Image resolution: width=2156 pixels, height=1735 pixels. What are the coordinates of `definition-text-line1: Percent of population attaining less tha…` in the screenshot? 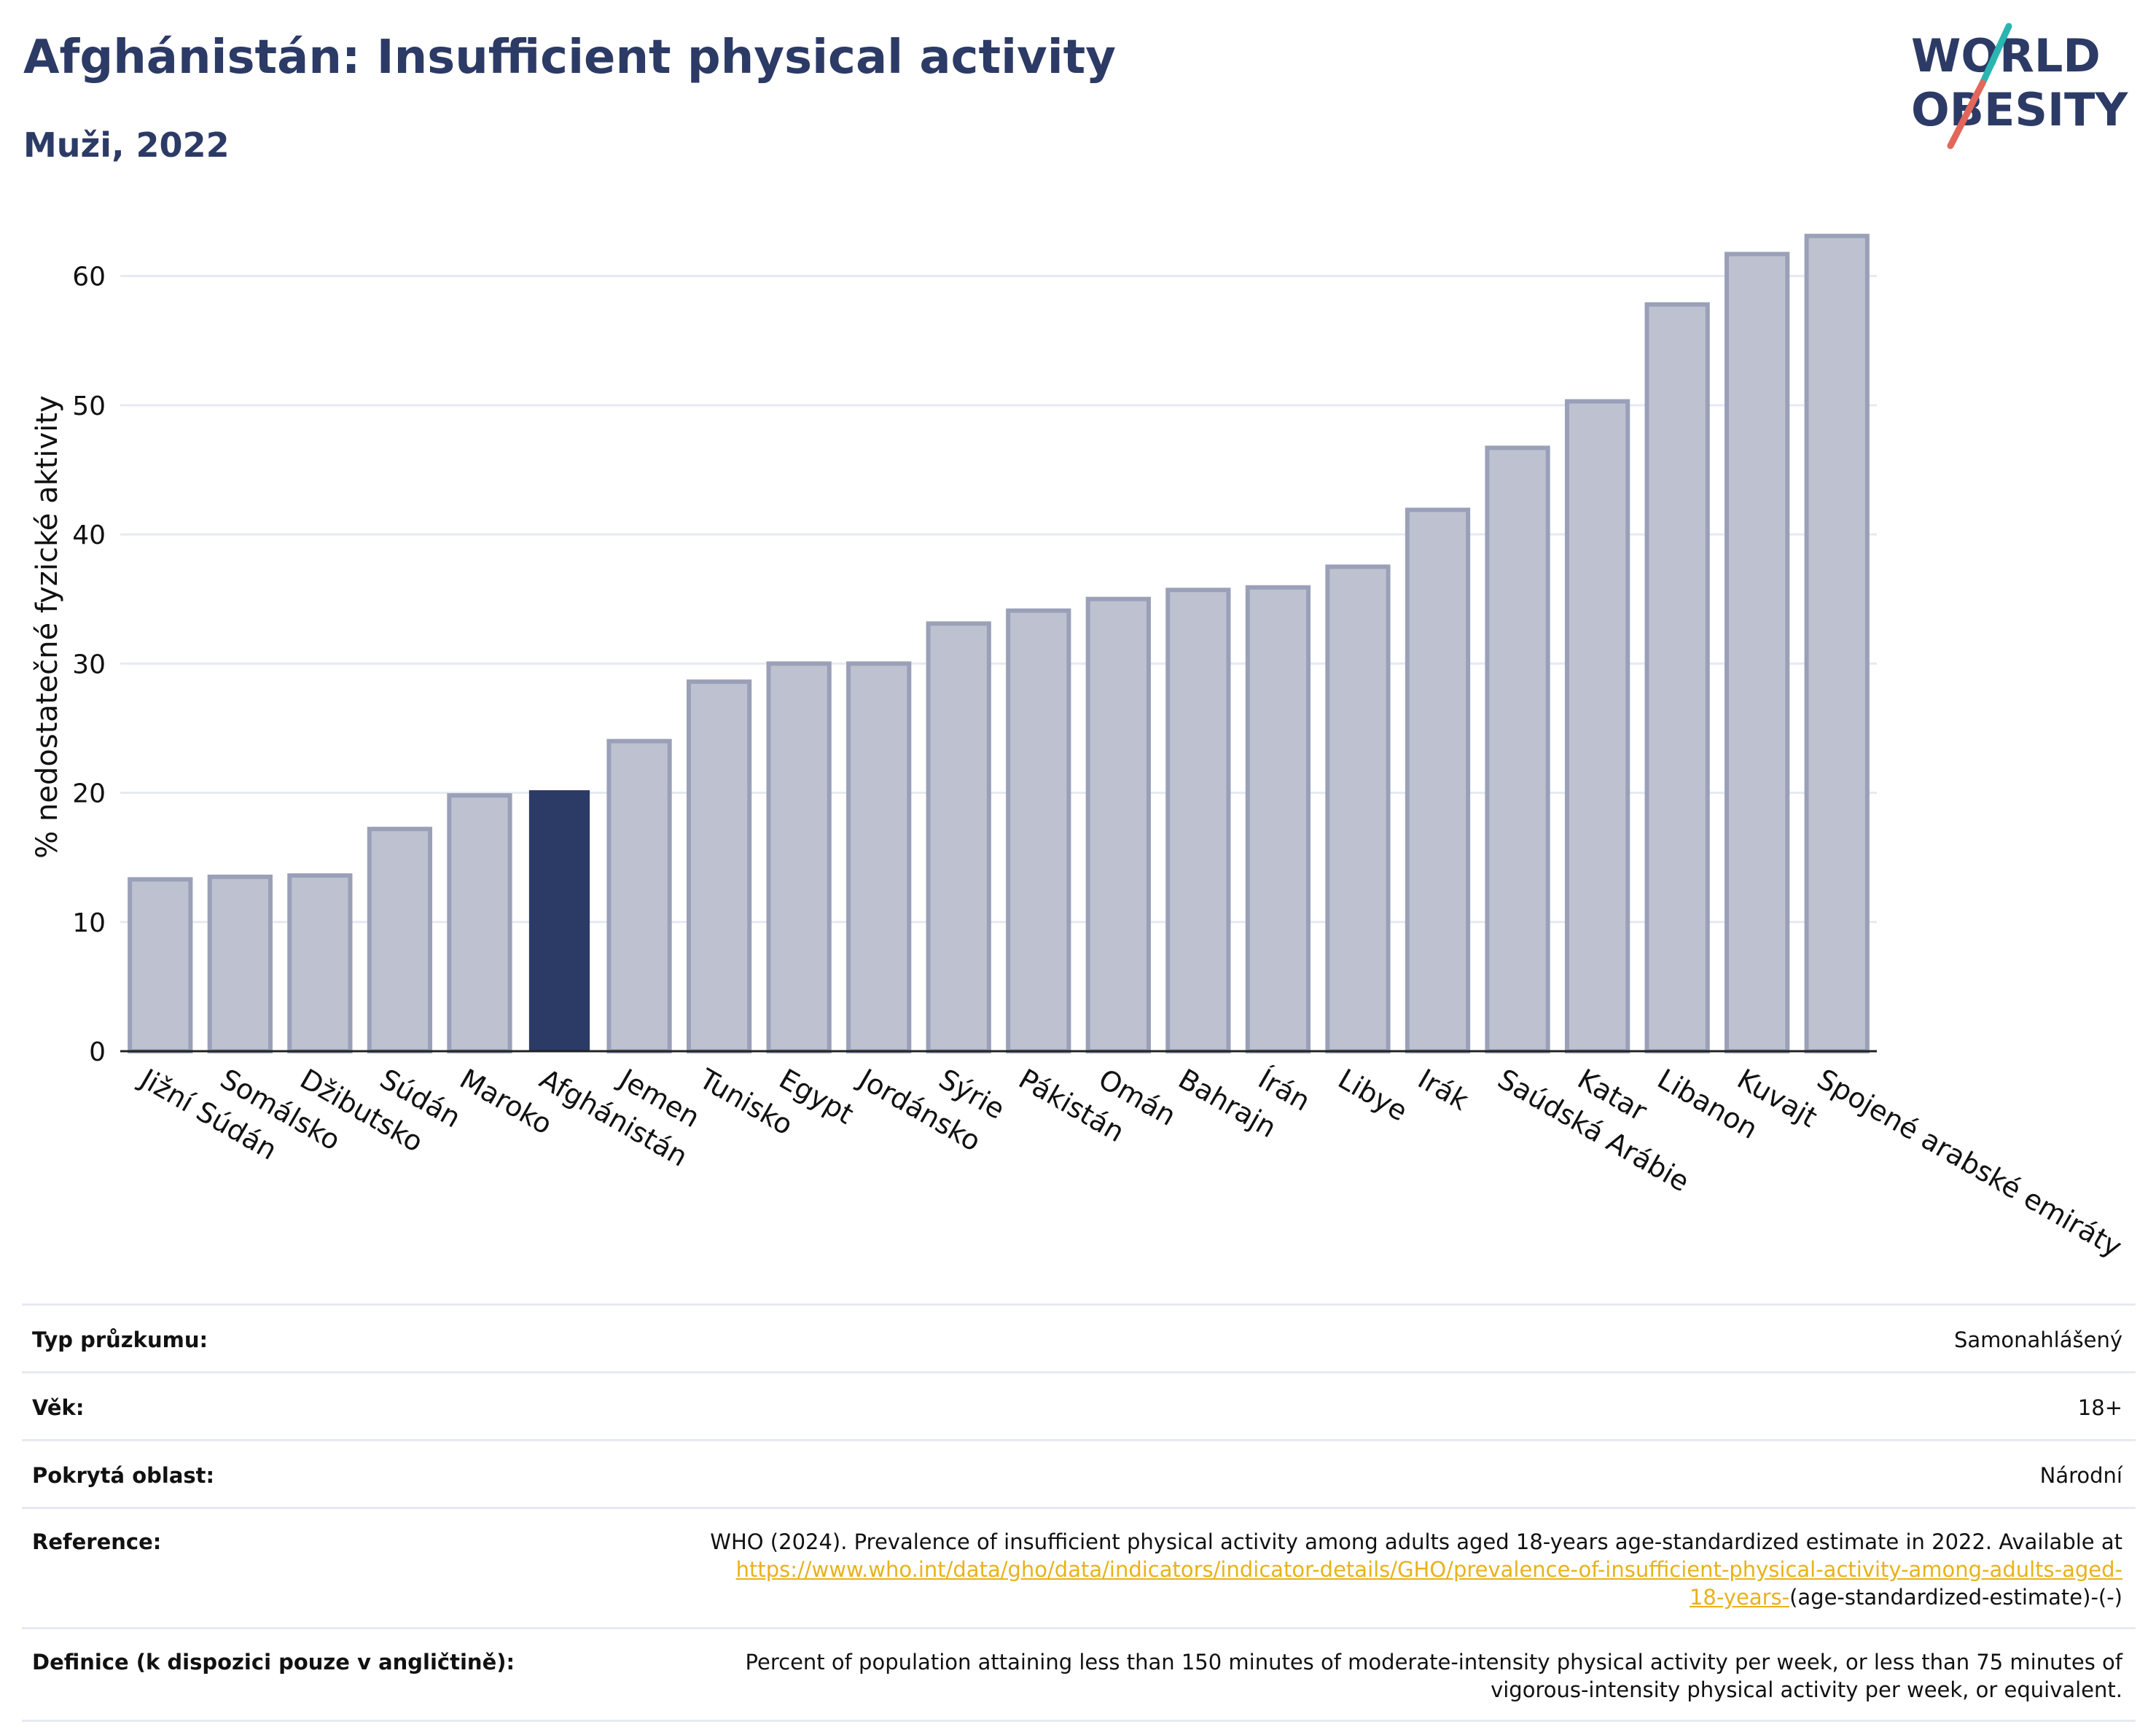 It's located at (1433, 1662).